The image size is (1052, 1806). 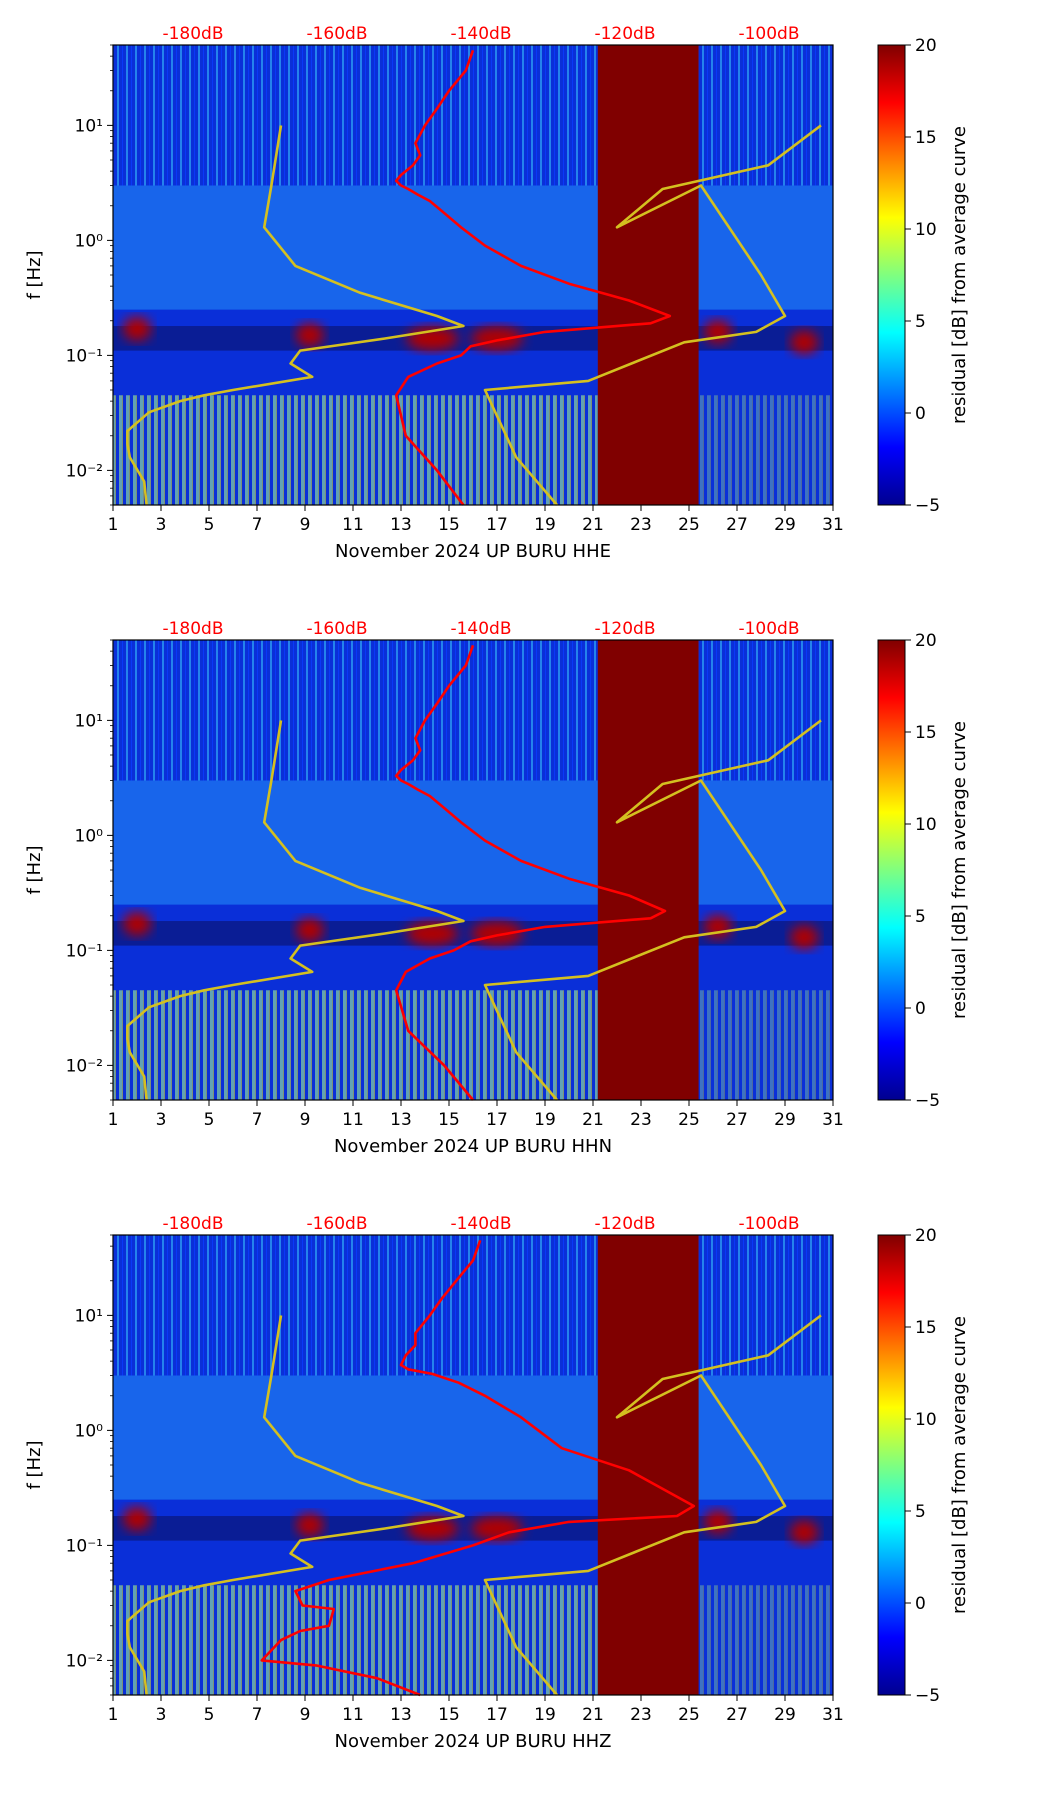 I want to click on x-axis-title: November 2024 UP BURU HHZ, so click(x=473, y=1741).